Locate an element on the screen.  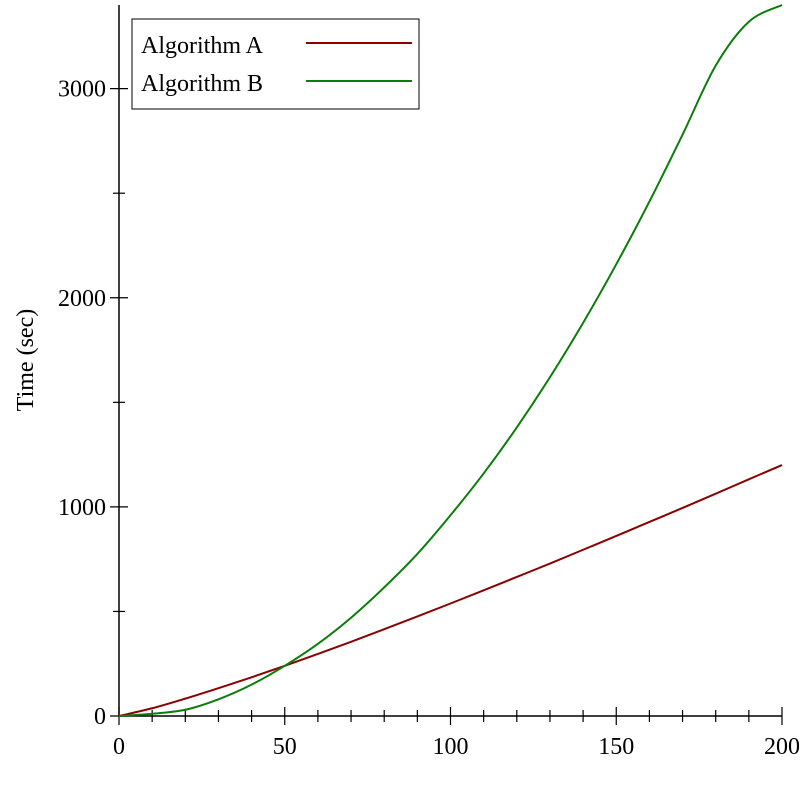
y-axis-title: Time (sec) is located at coordinates (26, 360).